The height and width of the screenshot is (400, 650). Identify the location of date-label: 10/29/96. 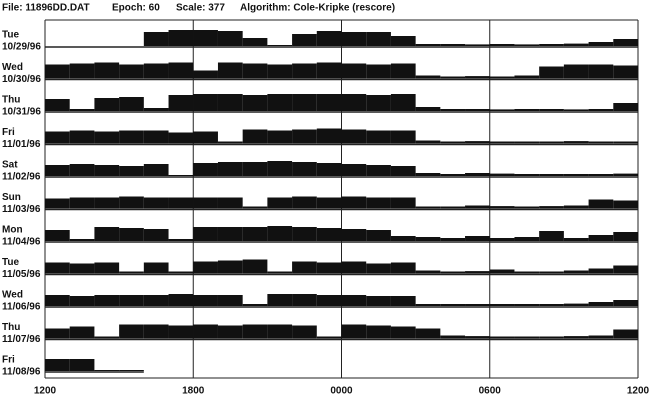
(21, 47).